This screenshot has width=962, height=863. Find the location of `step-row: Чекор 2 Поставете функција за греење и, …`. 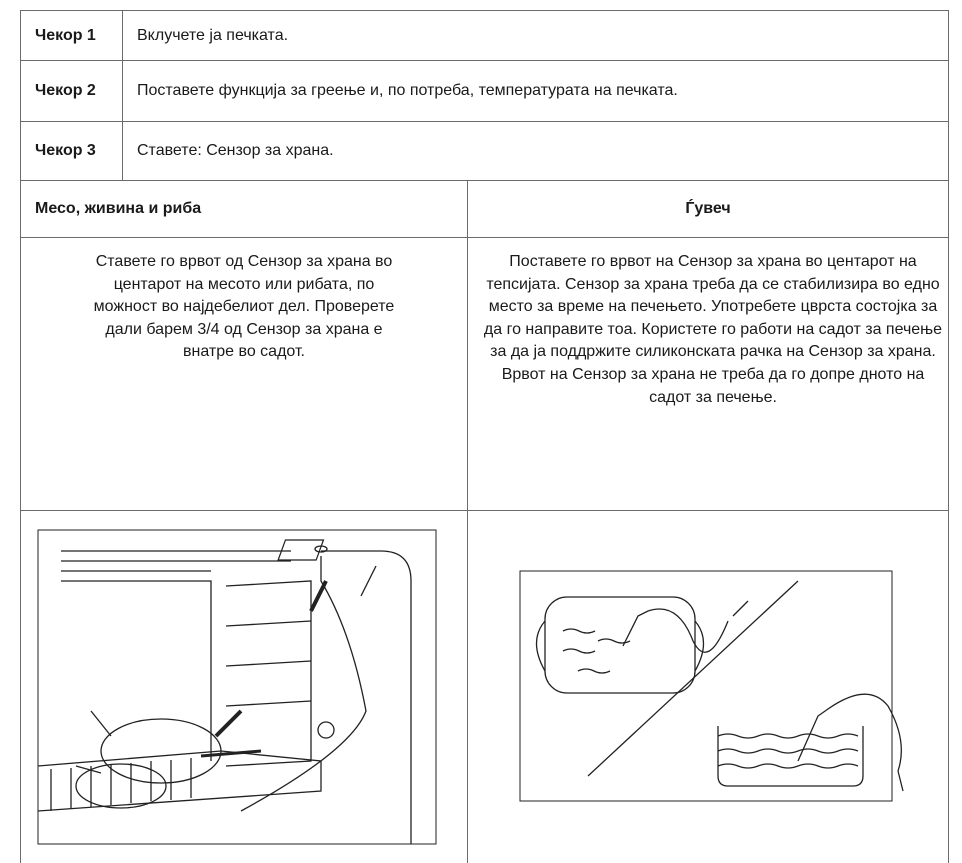

step-row: Чекор 2 Поставете функција за греење и, … is located at coordinates (485, 91).